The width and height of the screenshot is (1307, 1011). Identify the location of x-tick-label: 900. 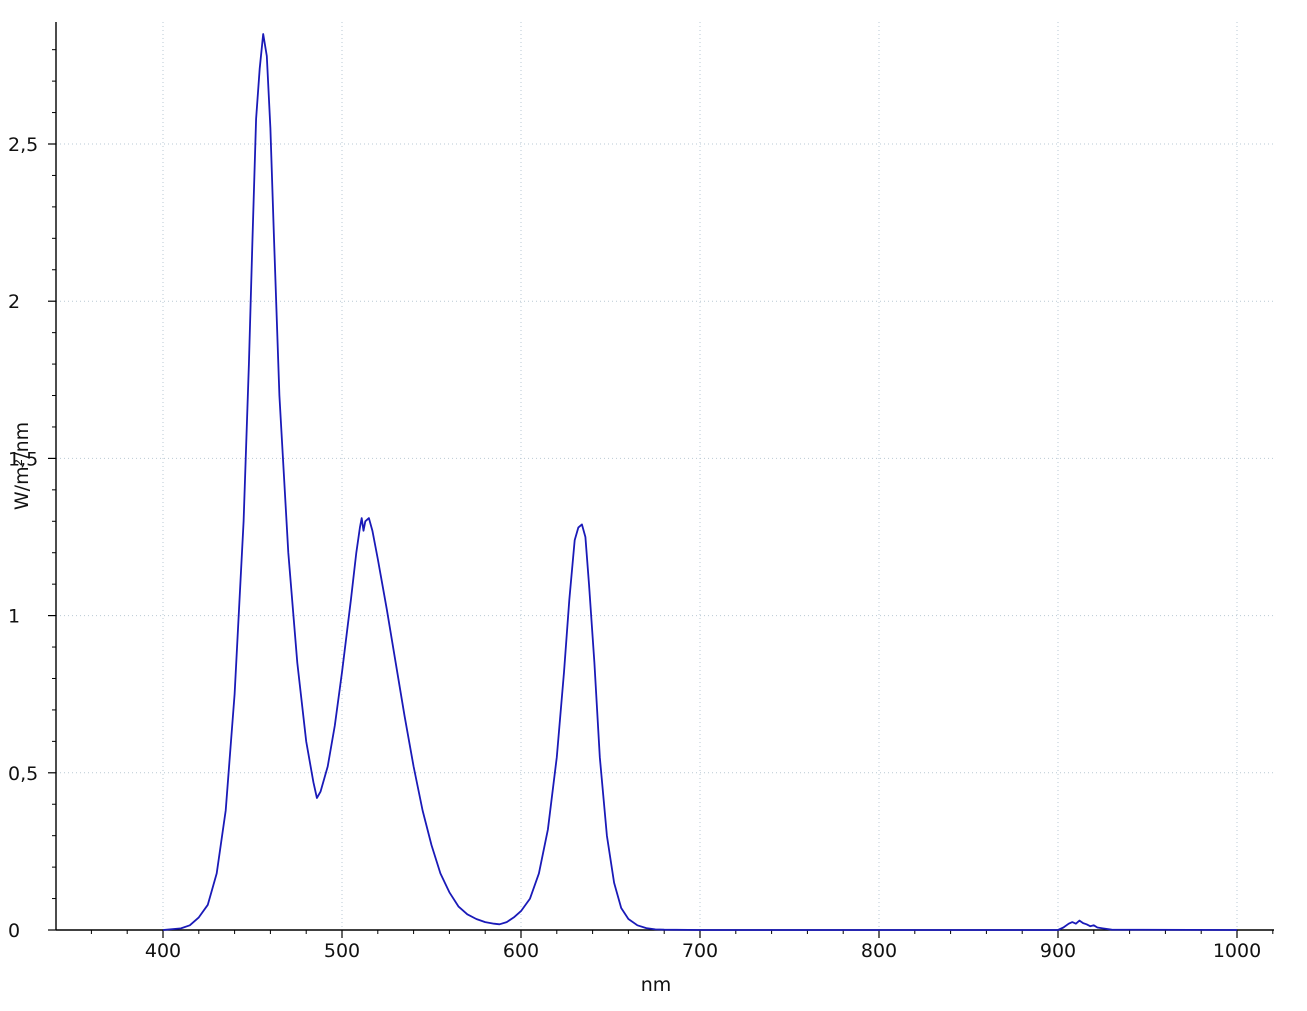
(1058, 951).